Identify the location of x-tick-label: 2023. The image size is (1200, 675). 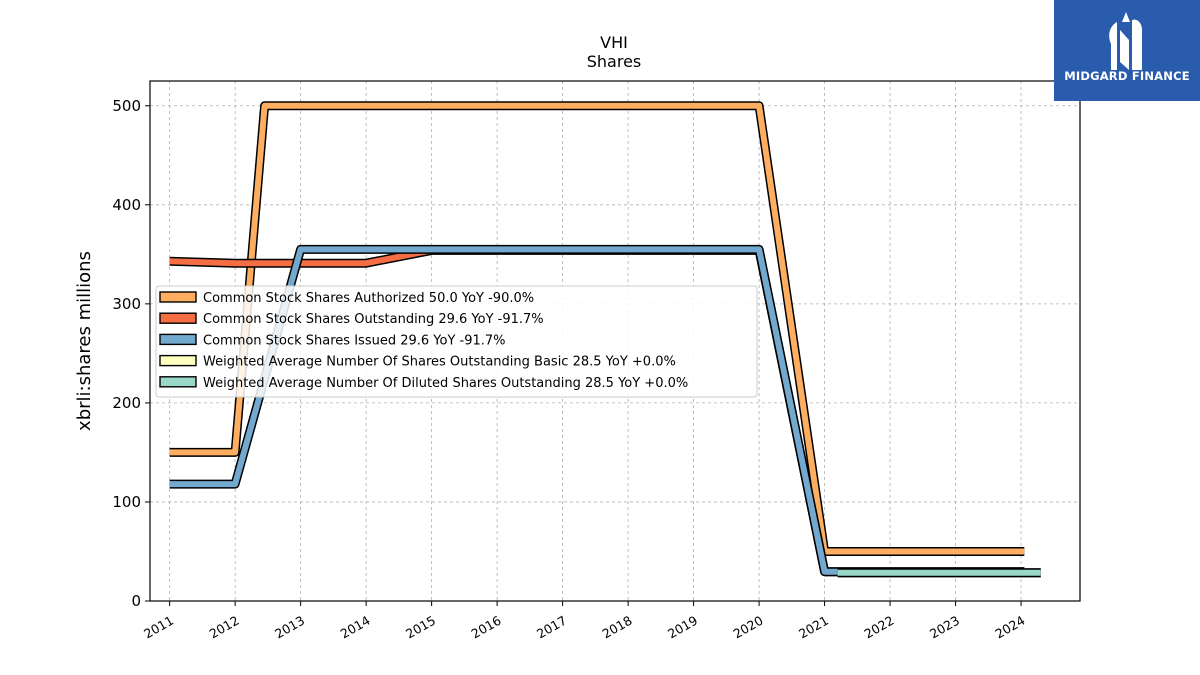
(944, 627).